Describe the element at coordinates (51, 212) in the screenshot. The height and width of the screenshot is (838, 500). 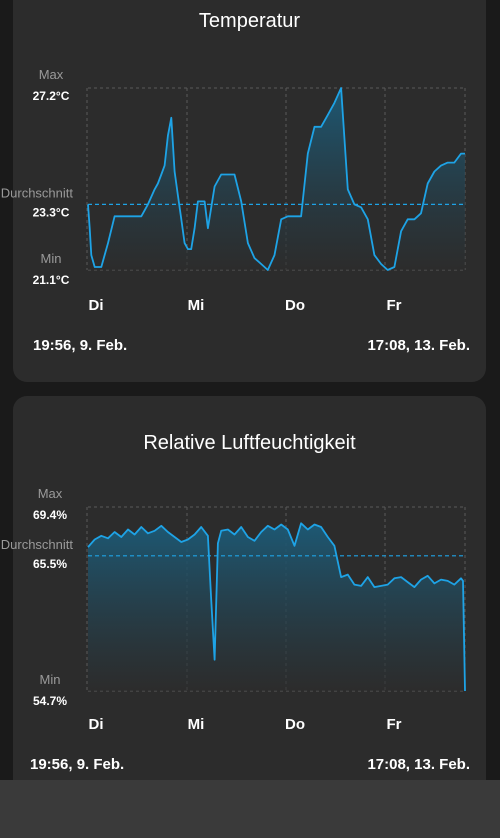
I see `avg-value: 23.3°C` at that location.